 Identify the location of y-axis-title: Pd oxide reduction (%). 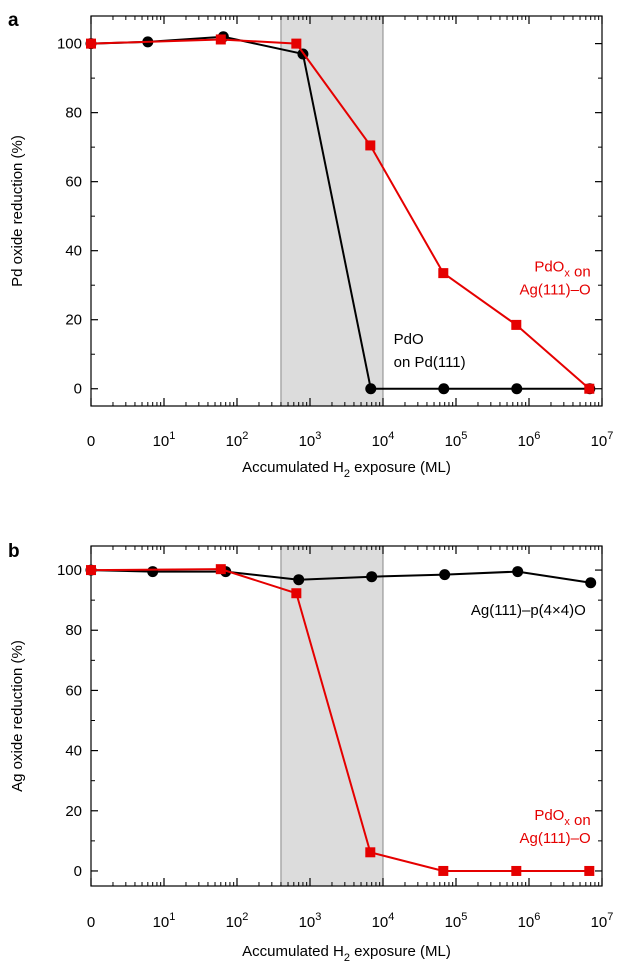
(17, 211).